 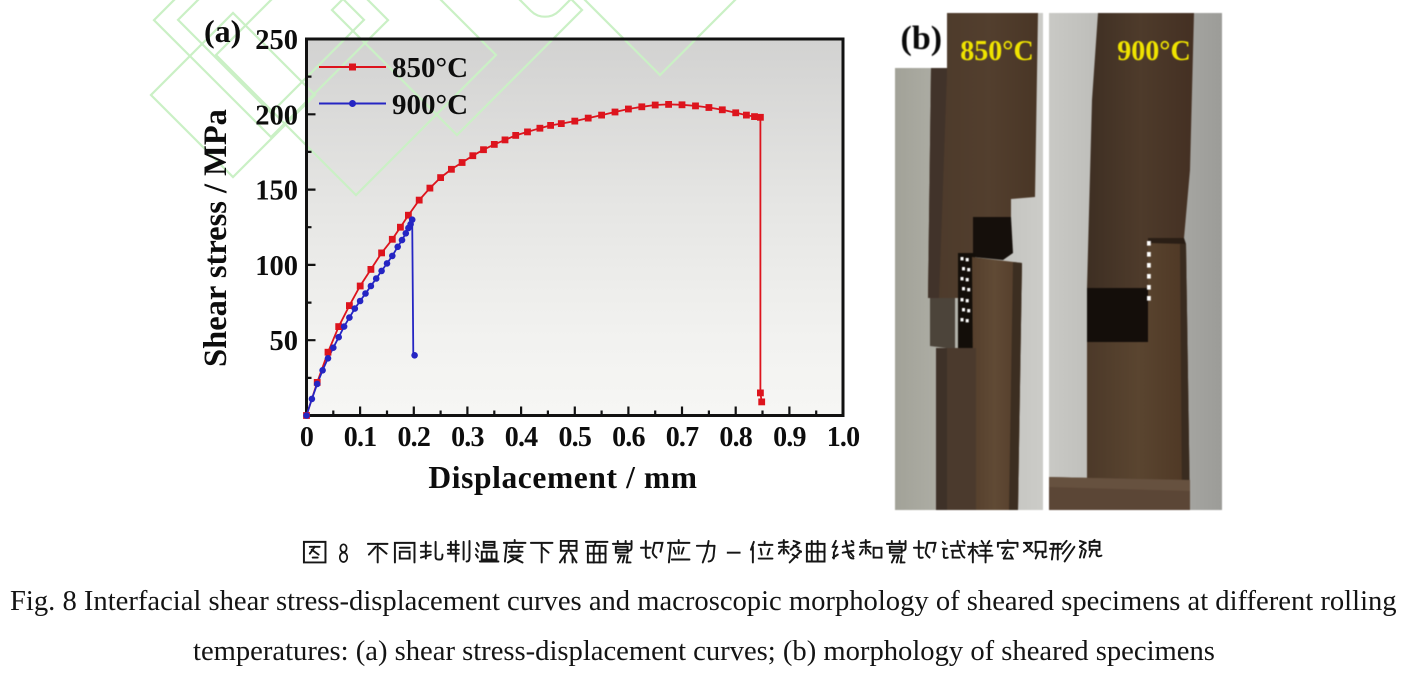 What do you see at coordinates (284, 341) in the screenshot?
I see `svg-text: 50` at bounding box center [284, 341].